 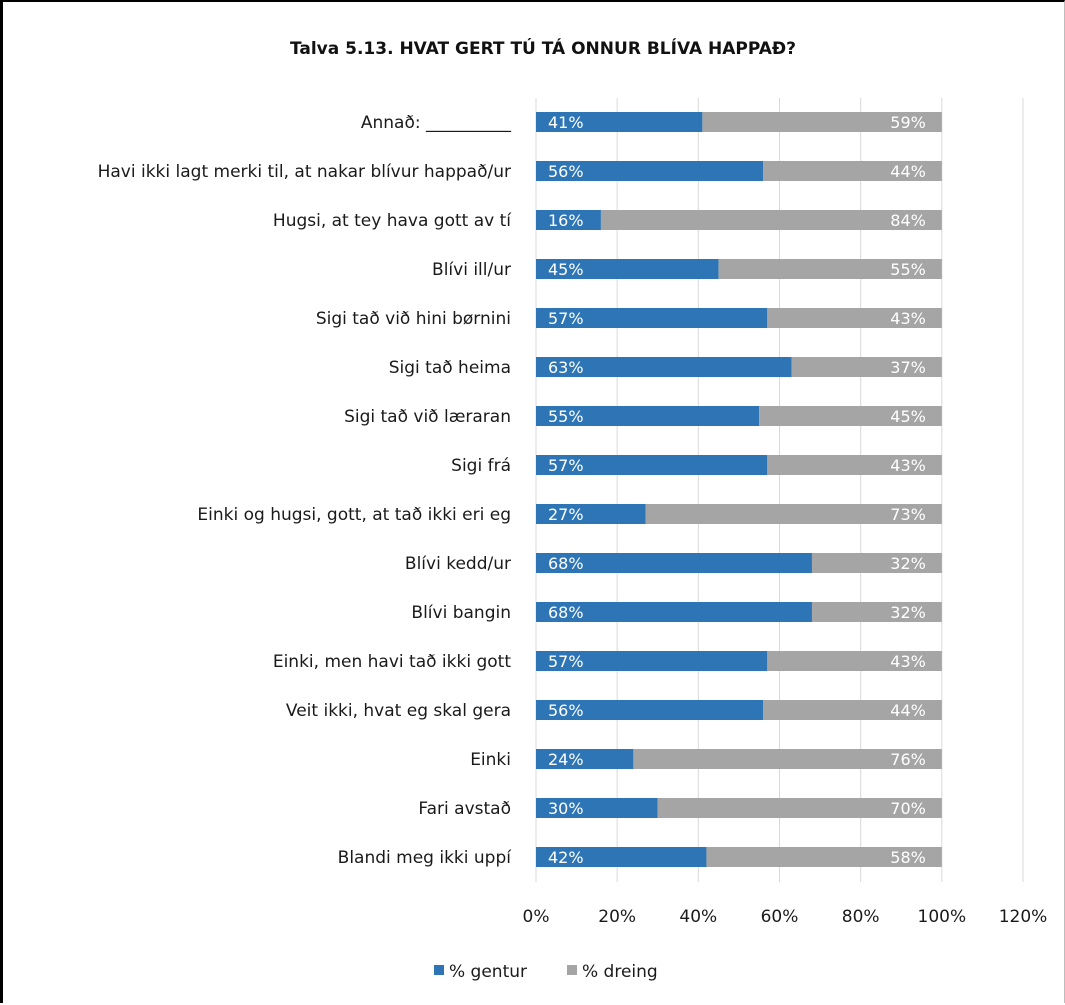 What do you see at coordinates (450, 368) in the screenshot?
I see `category-label: Sigi tað heima` at bounding box center [450, 368].